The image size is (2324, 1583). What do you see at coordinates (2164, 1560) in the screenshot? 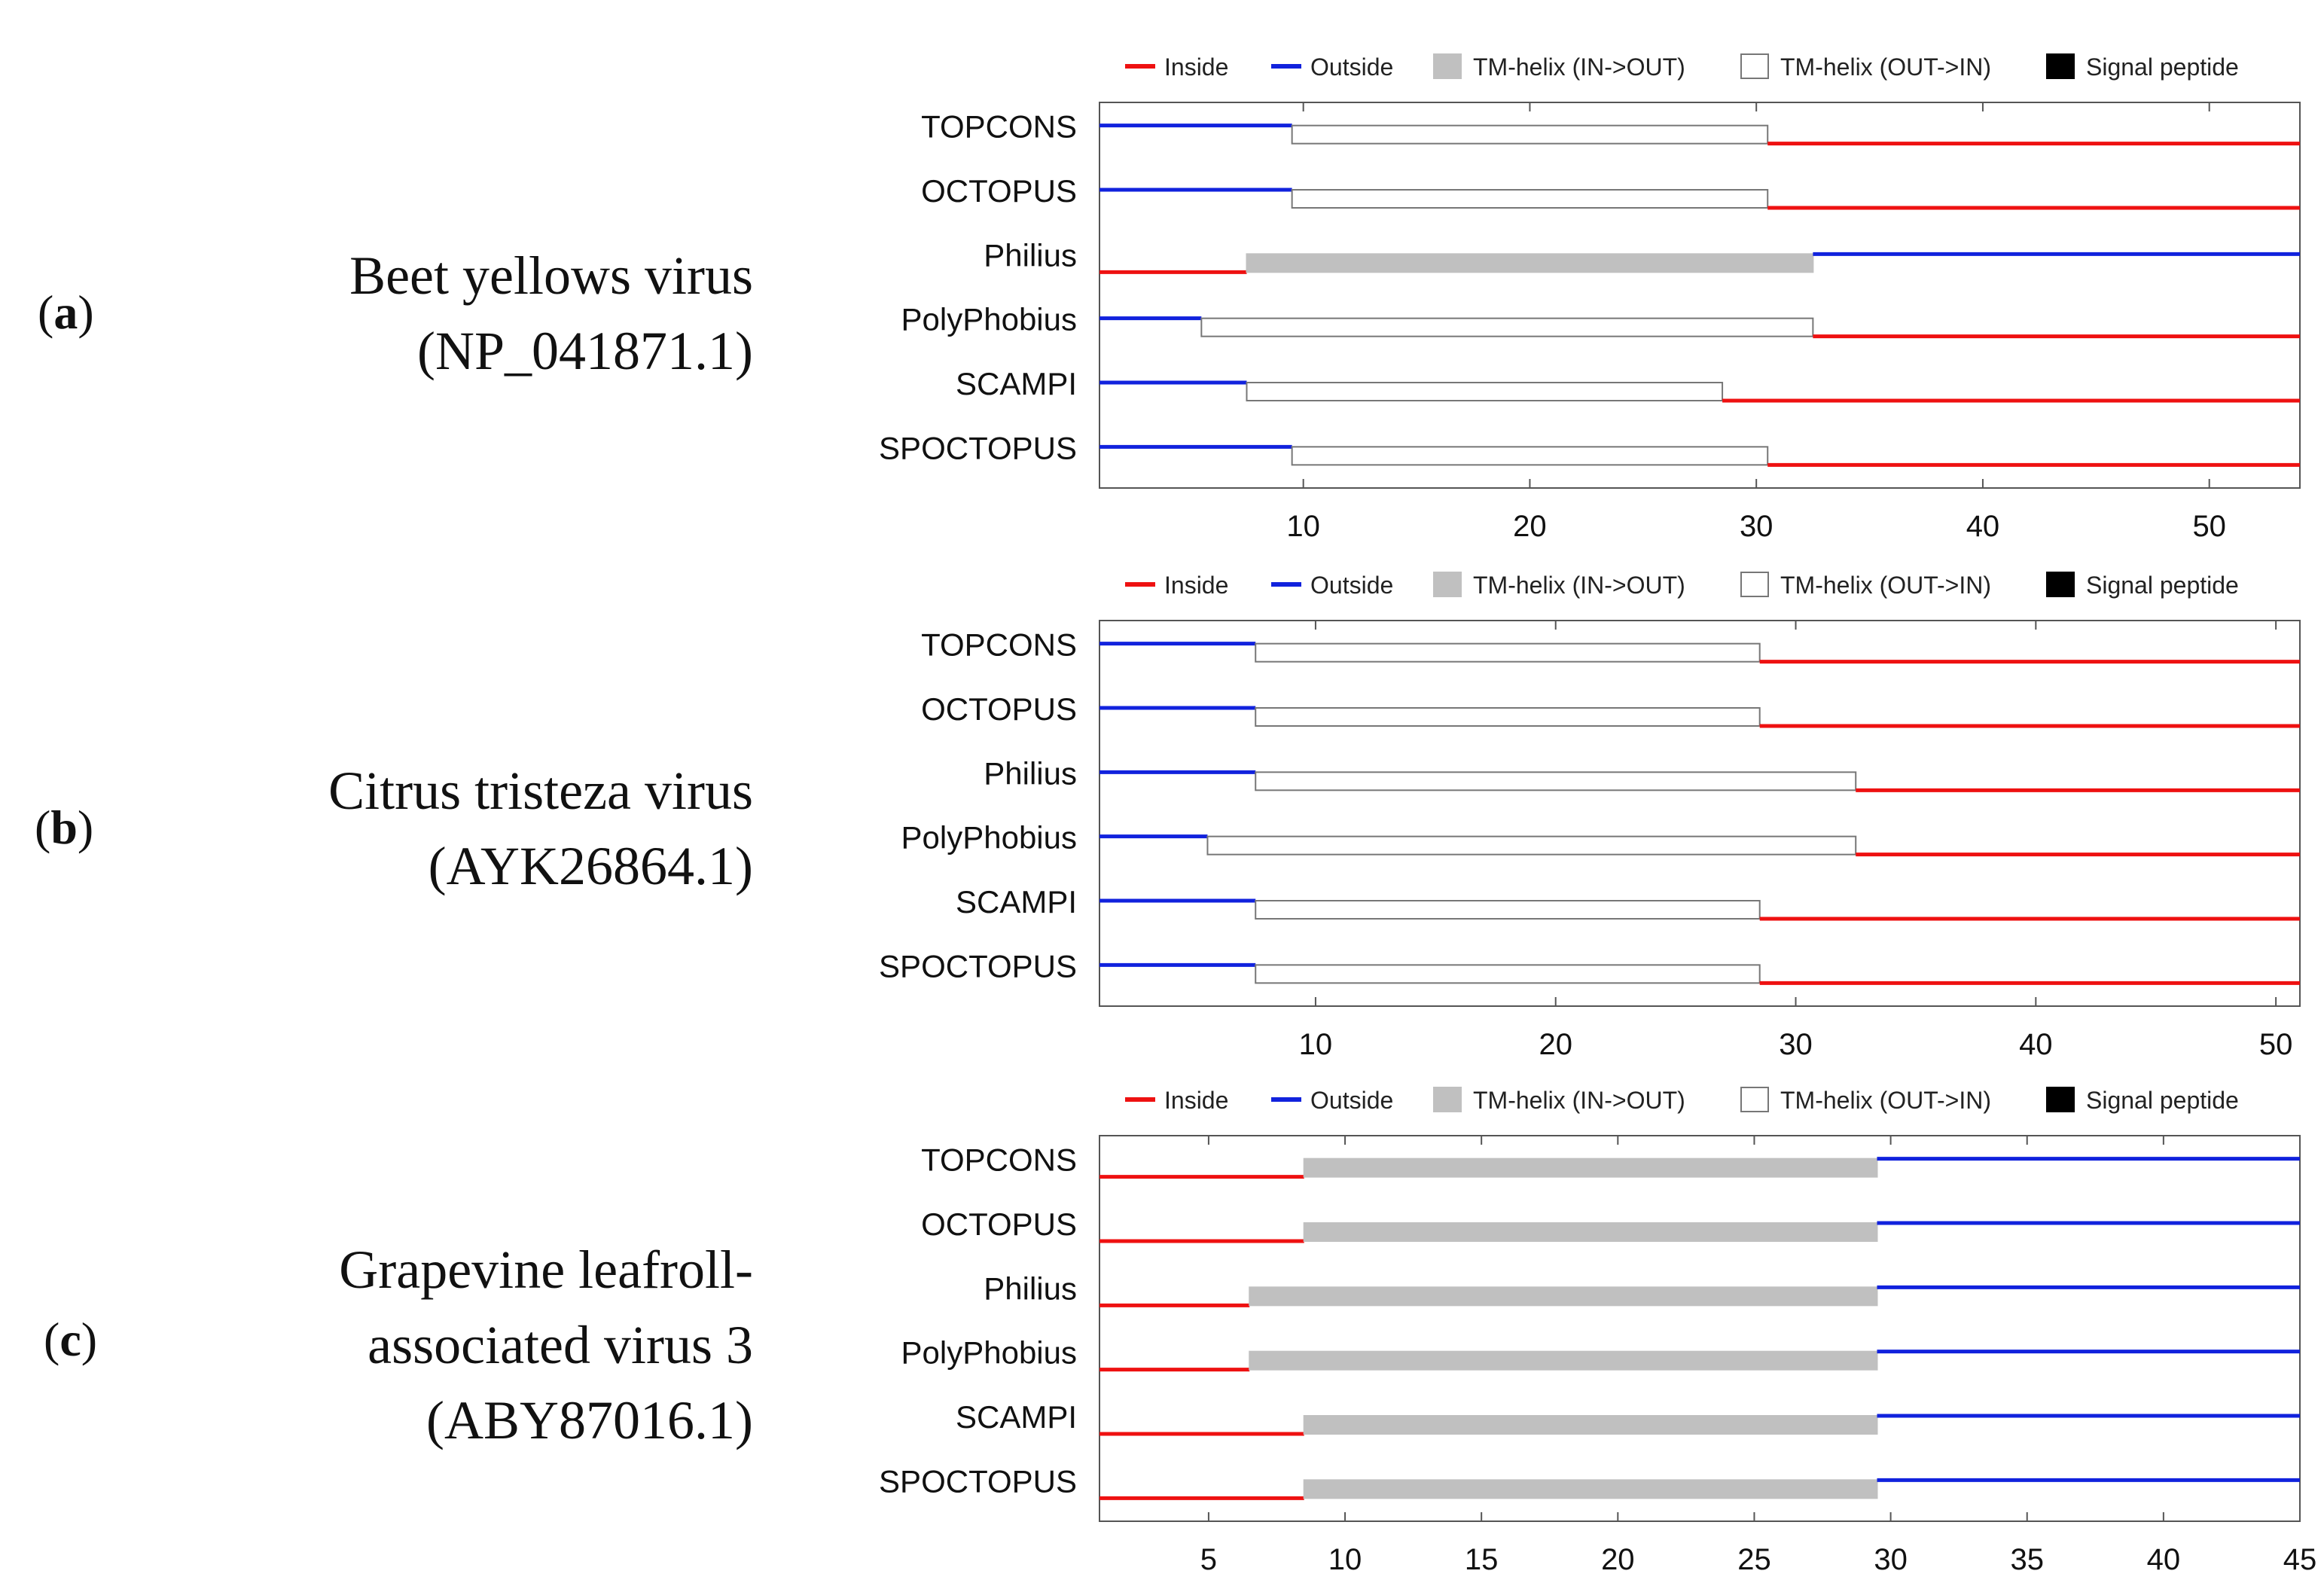
I see `panel-c-xtick-label-7: 40` at bounding box center [2164, 1560].